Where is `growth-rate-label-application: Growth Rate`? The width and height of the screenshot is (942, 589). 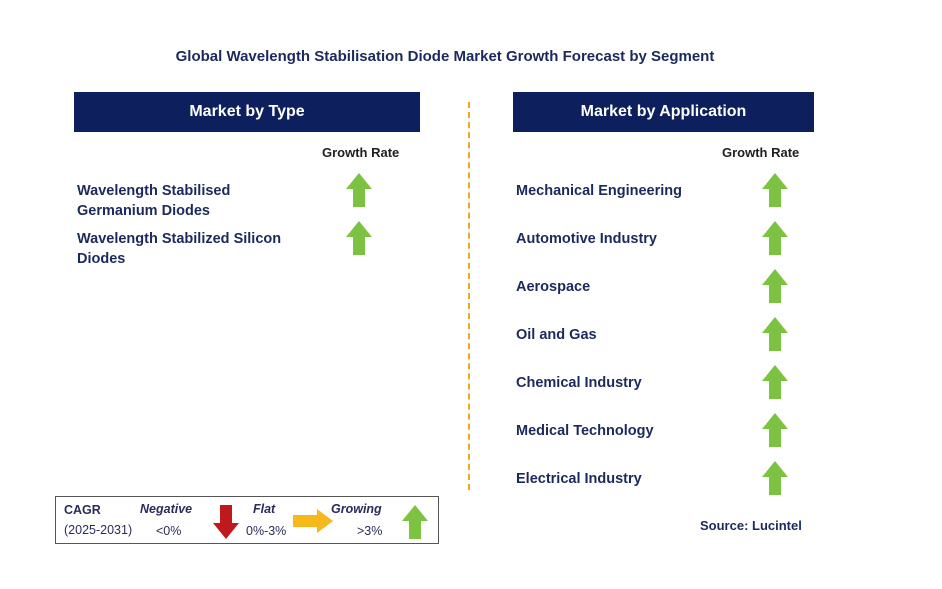
growth-rate-label-application: Growth Rate is located at coordinates (761, 152).